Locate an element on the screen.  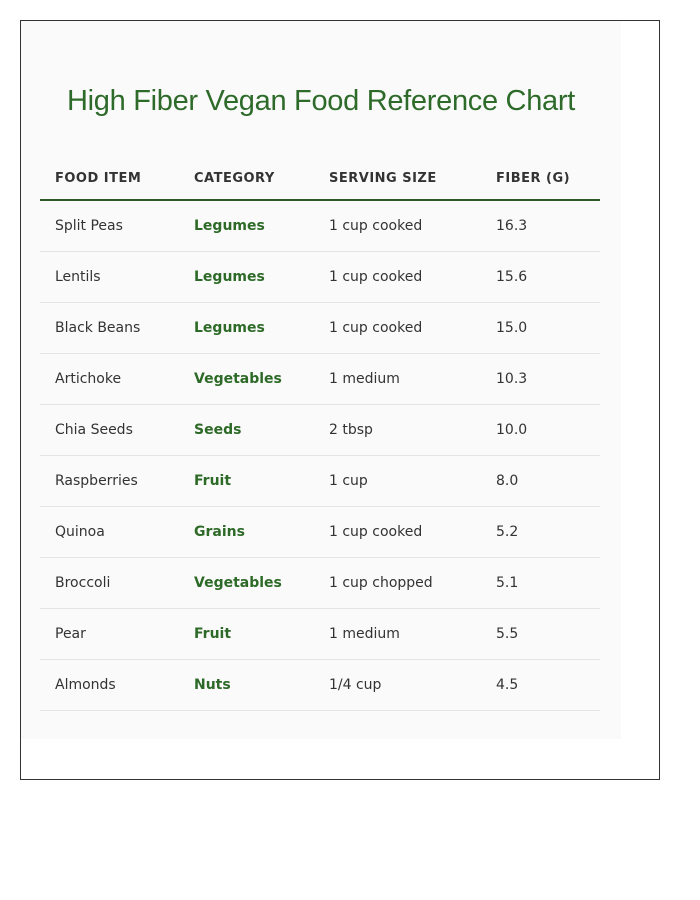
table-row: Chia Seeds Seeds 2 tbsp 10.0 is located at coordinates (320, 430).